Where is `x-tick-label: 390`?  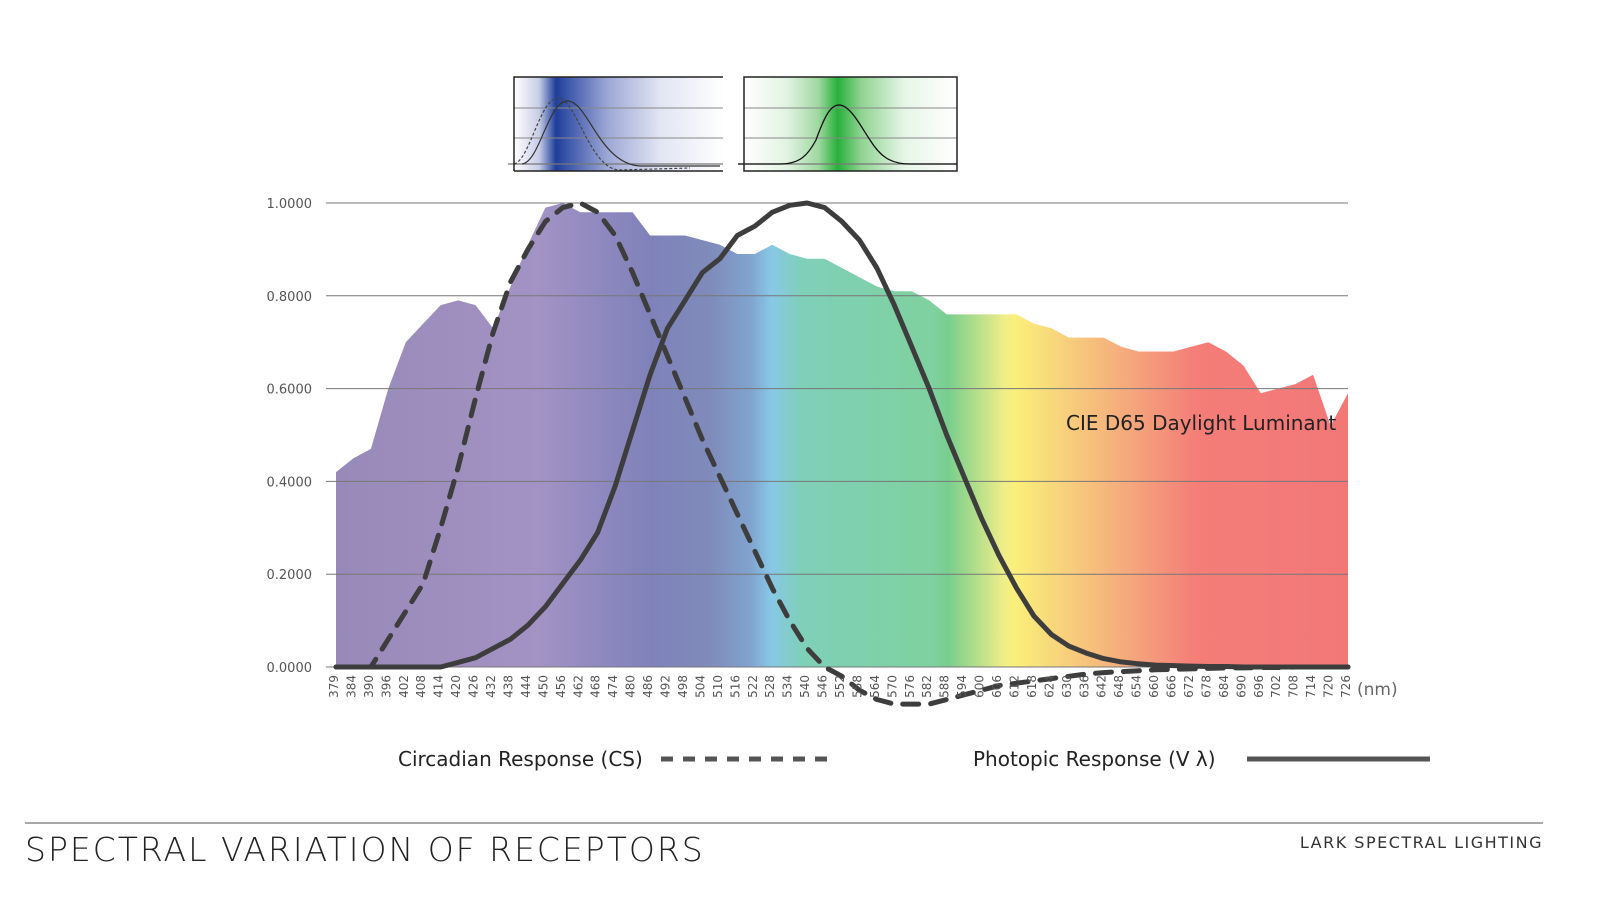 x-tick-label: 390 is located at coordinates (369, 686).